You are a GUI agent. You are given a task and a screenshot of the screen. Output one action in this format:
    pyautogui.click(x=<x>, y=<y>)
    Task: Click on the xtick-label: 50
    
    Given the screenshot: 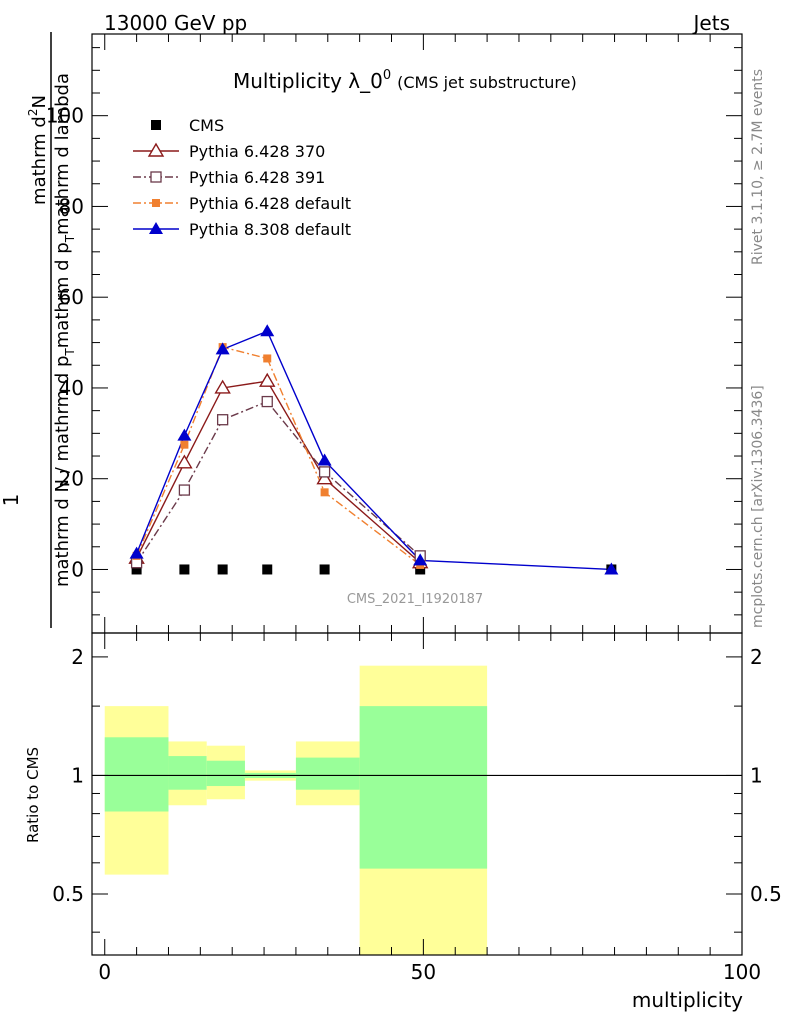 What is the action you would take?
    pyautogui.click(x=423, y=972)
    